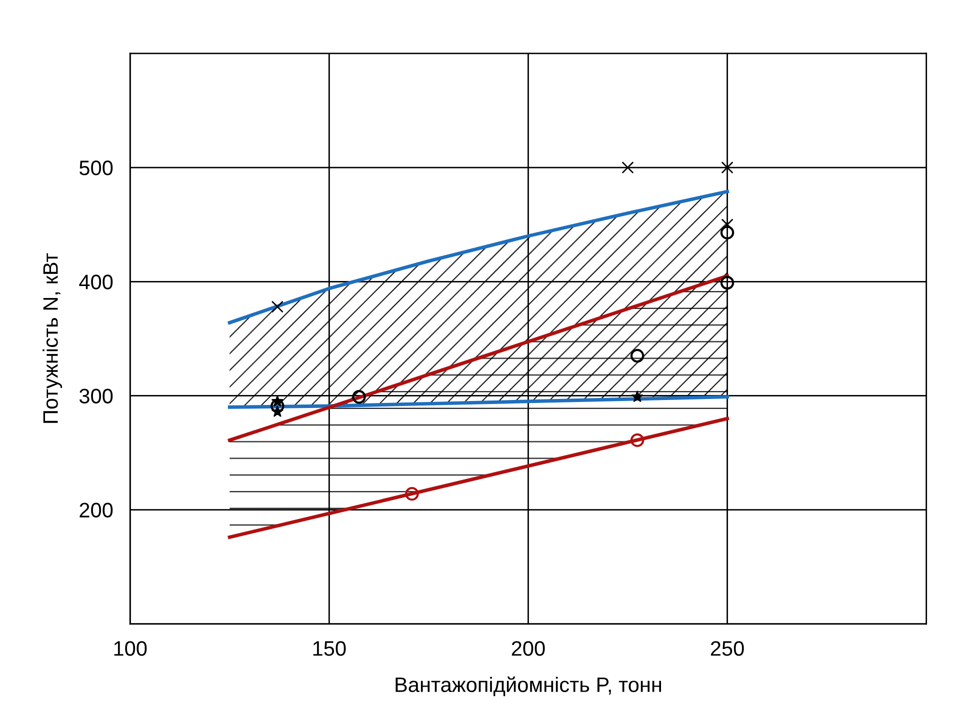 Image resolution: width=971 pixels, height=713 pixels. I want to click on y-tick-label: 400, so click(96, 282).